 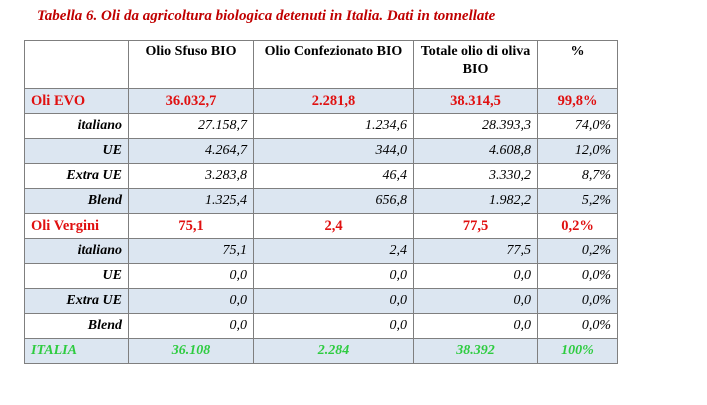 What do you see at coordinates (191, 101) in the screenshot?
I see `table-cell: 36.032,7` at bounding box center [191, 101].